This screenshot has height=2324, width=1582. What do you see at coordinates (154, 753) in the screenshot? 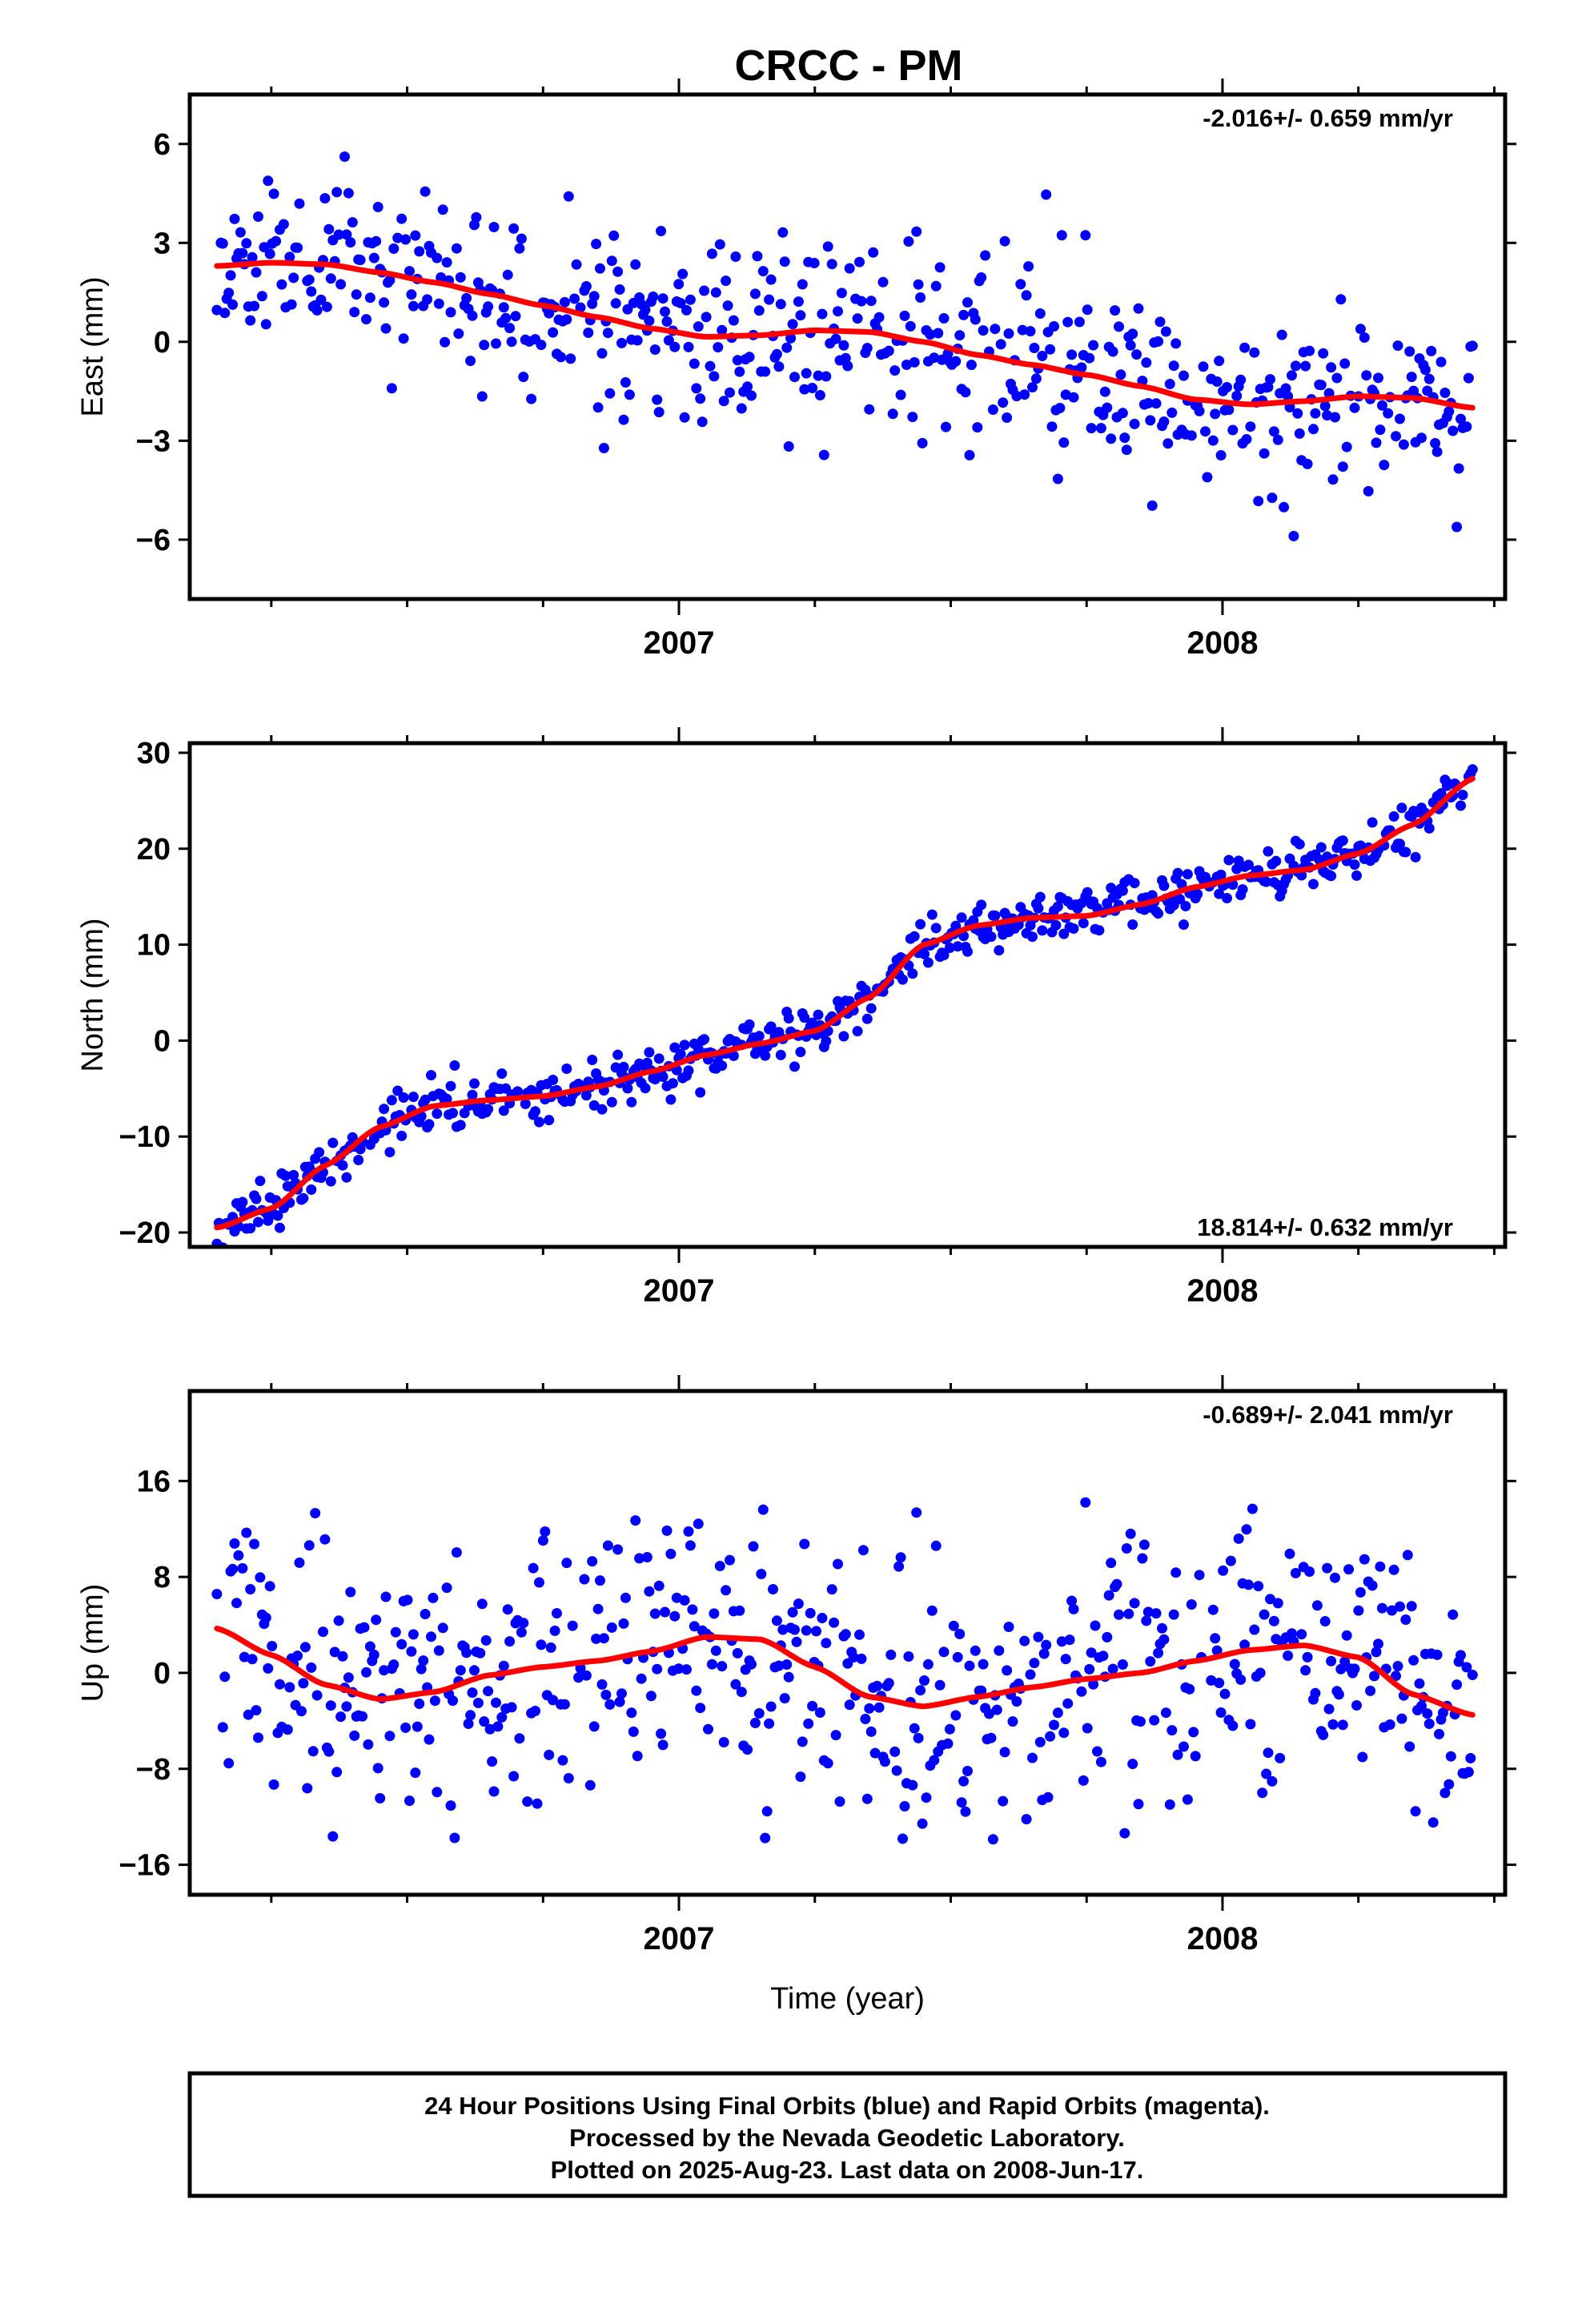
I see `y-tick-label: 30` at bounding box center [154, 753].